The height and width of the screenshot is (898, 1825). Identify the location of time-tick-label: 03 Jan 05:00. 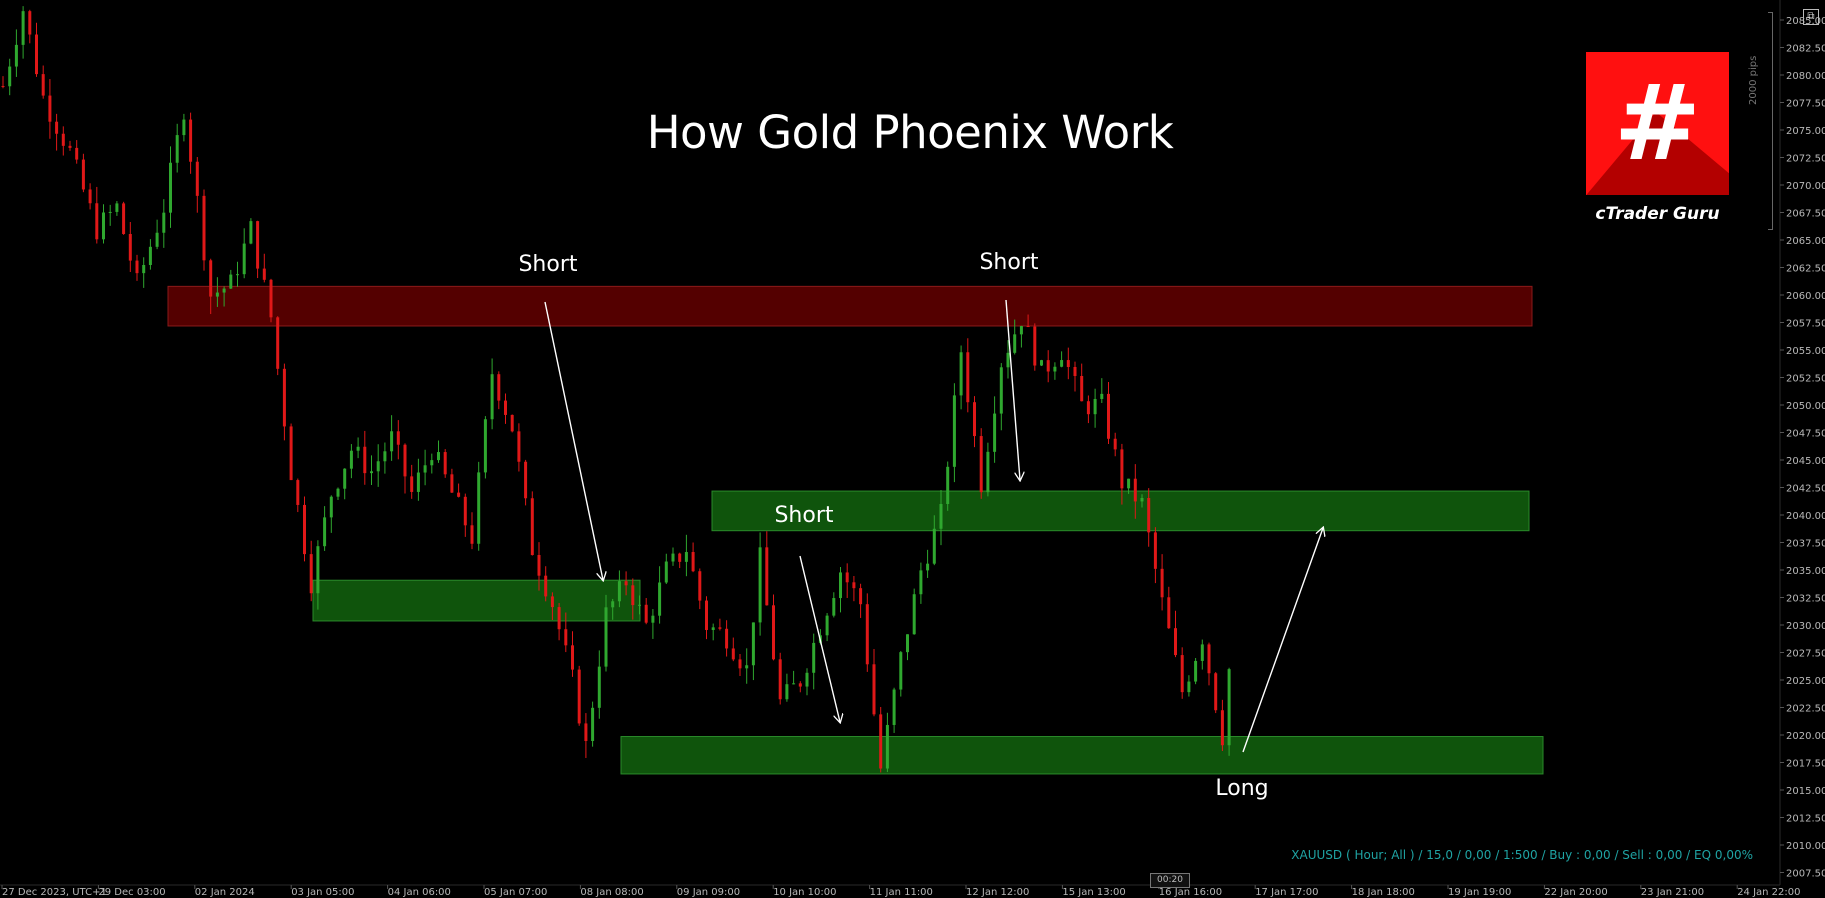
(322, 892).